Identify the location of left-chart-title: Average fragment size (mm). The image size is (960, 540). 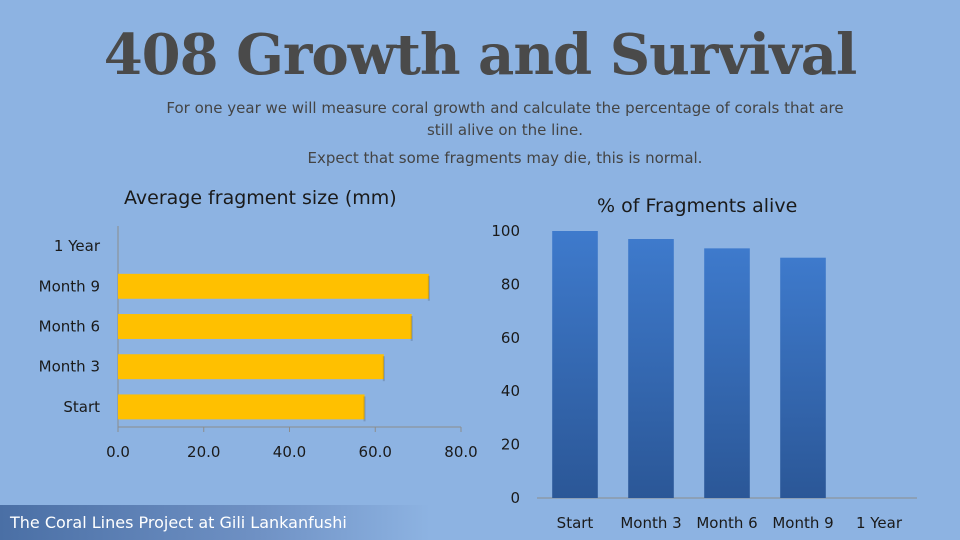
(260, 198).